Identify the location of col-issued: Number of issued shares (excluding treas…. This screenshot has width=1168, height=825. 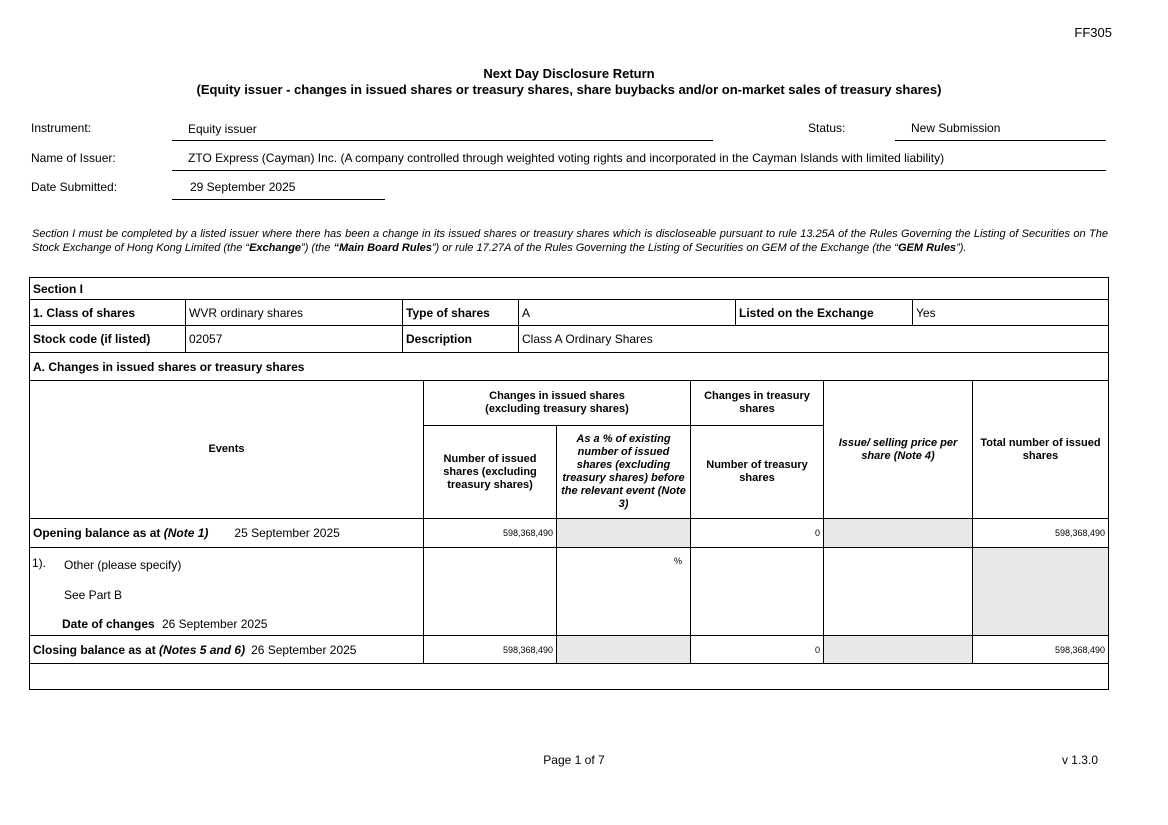
(490, 472).